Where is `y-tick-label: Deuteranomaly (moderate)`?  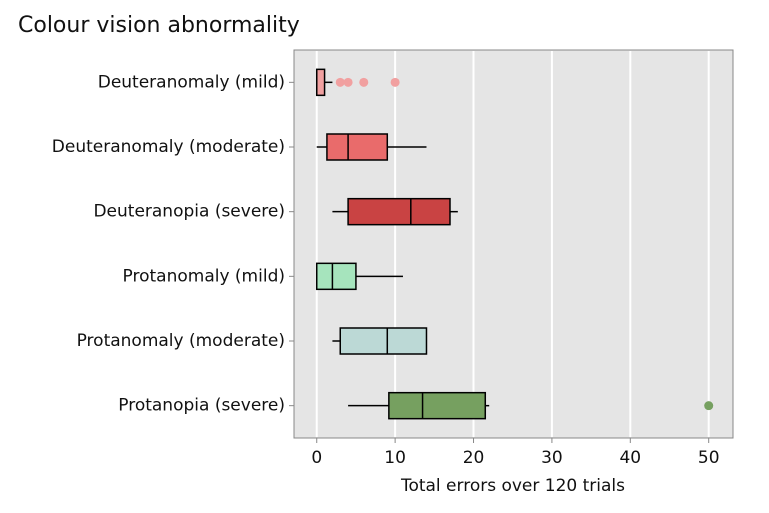 y-tick-label: Deuteranomaly (moderate) is located at coordinates (168, 147).